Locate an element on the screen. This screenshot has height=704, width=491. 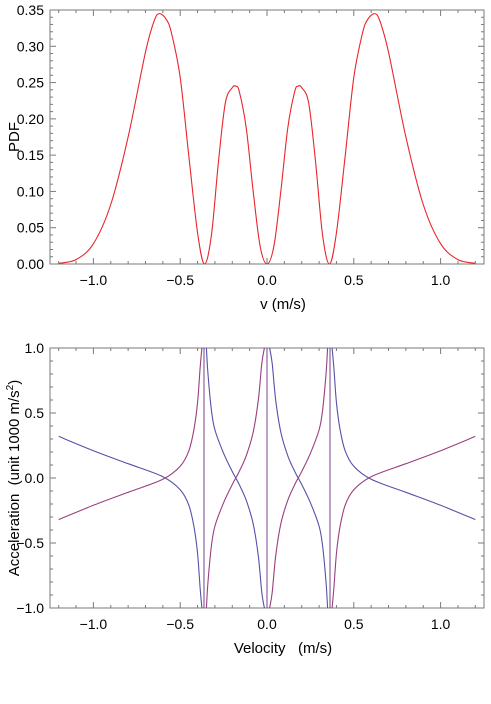
acceleration-y-tick-label: −1.0 is located at coordinates (30, 608).